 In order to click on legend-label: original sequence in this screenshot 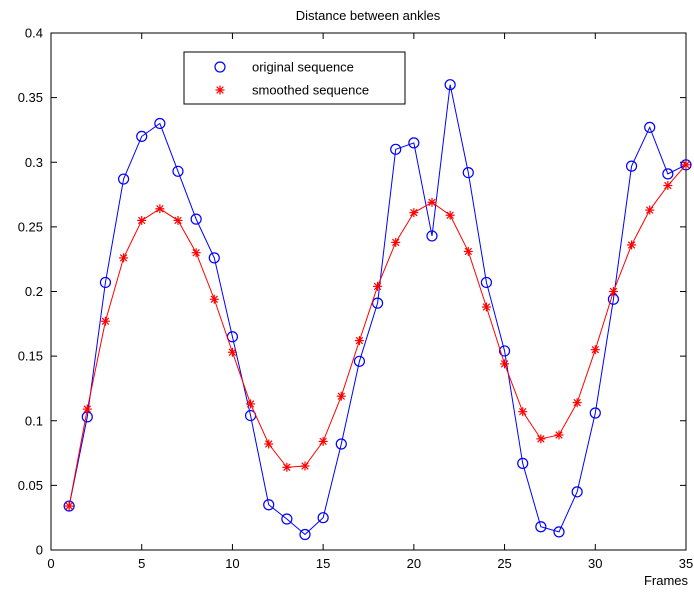, I will do `click(303, 67)`.